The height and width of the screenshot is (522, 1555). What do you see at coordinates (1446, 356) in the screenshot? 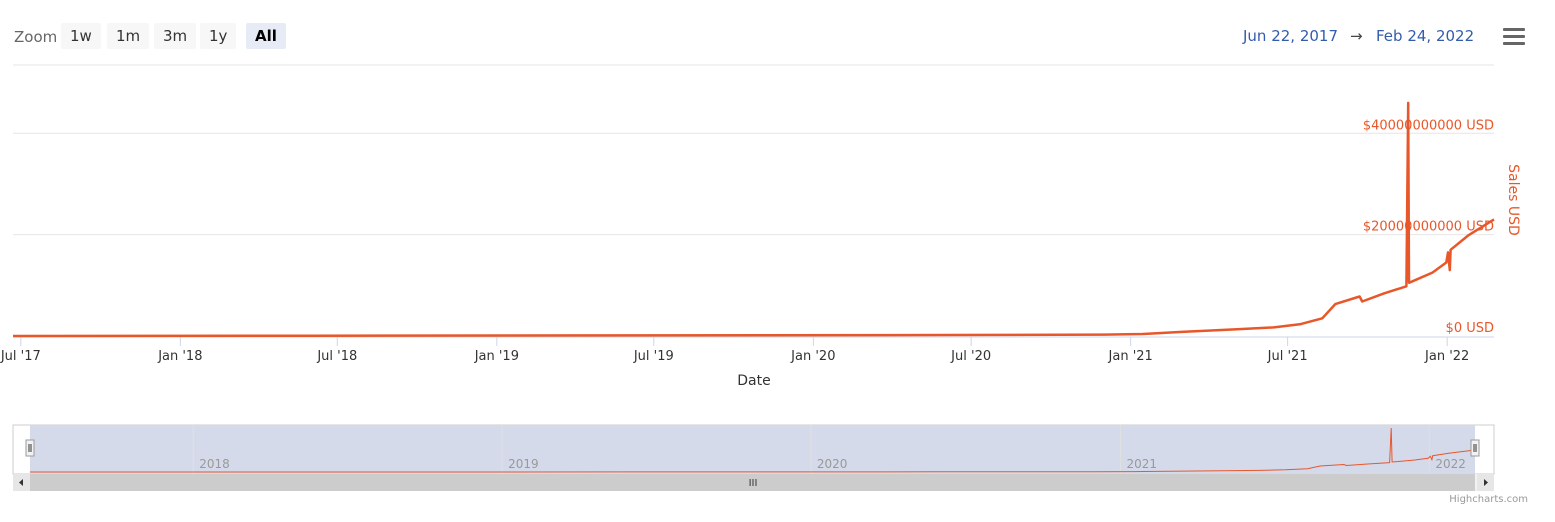
I see `x-tick-label: Jan '22` at bounding box center [1446, 356].